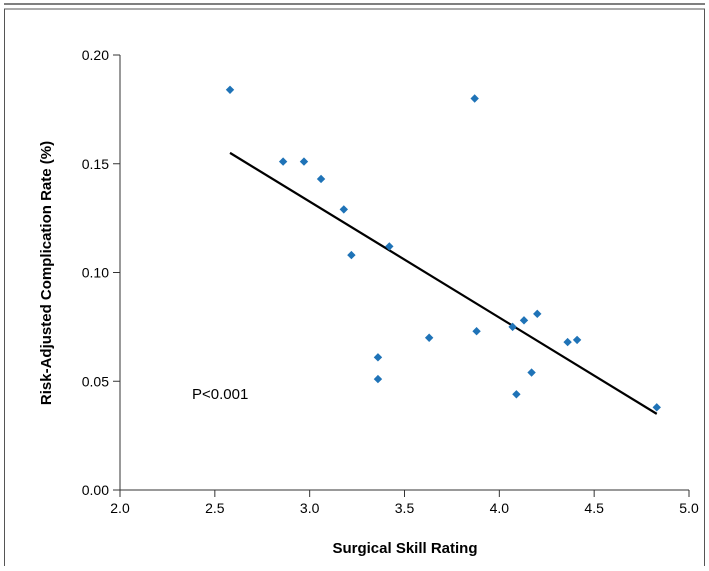 The width and height of the screenshot is (709, 571). I want to click on y-axis-ticks: 0.00 0.05 0.10 0.15 0.20, so click(101, 272).